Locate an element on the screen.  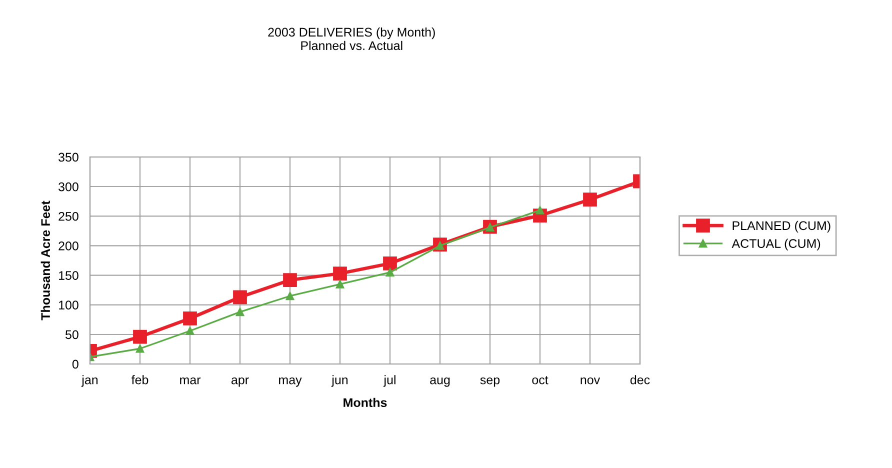
chart-title: 2003 DELIVERIES (by Month) Planned vs. Actual is located at coordinates (351, 38).